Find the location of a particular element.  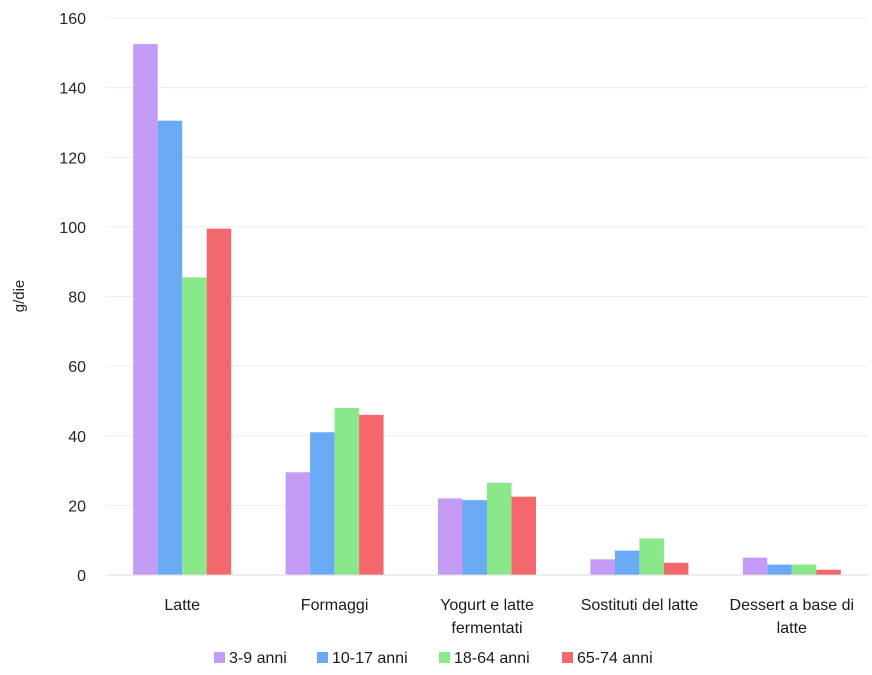

category-label: Latte is located at coordinates (182, 605).